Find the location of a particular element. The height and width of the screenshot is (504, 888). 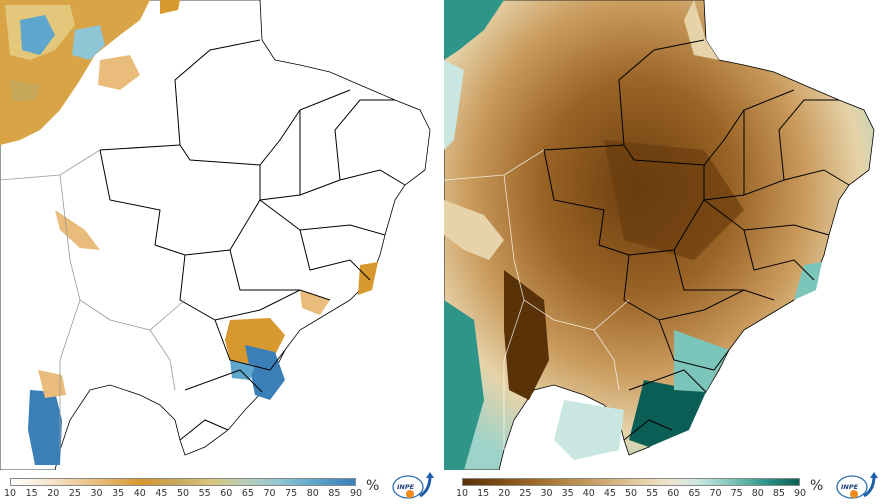

left-colorbar is located at coordinates (183, 482).